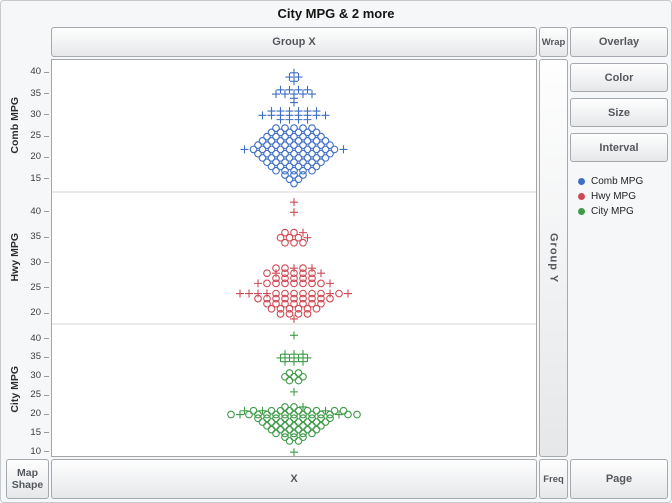  Describe the element at coordinates (294, 42) in the screenshot. I see `group-x-zone: Group X` at that location.